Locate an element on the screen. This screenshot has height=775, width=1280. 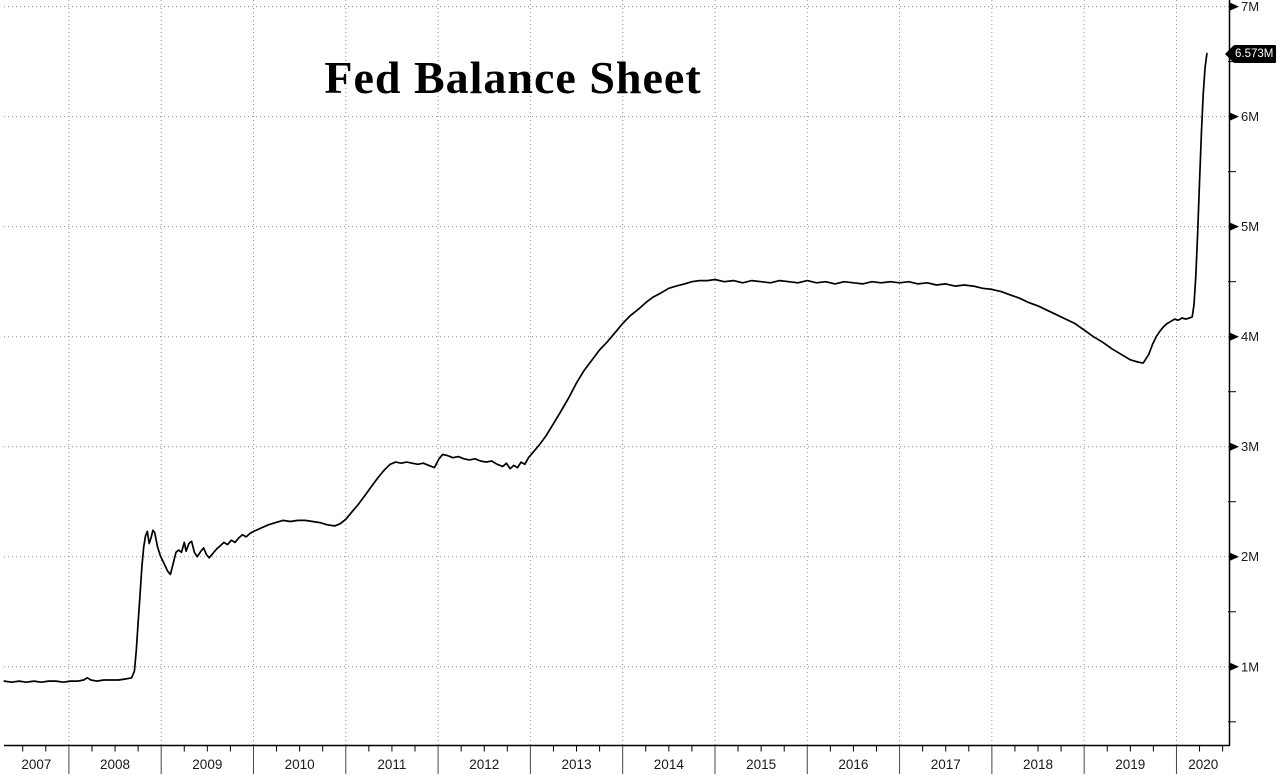
last-value-badge: 6.573M is located at coordinates (1251, 53).